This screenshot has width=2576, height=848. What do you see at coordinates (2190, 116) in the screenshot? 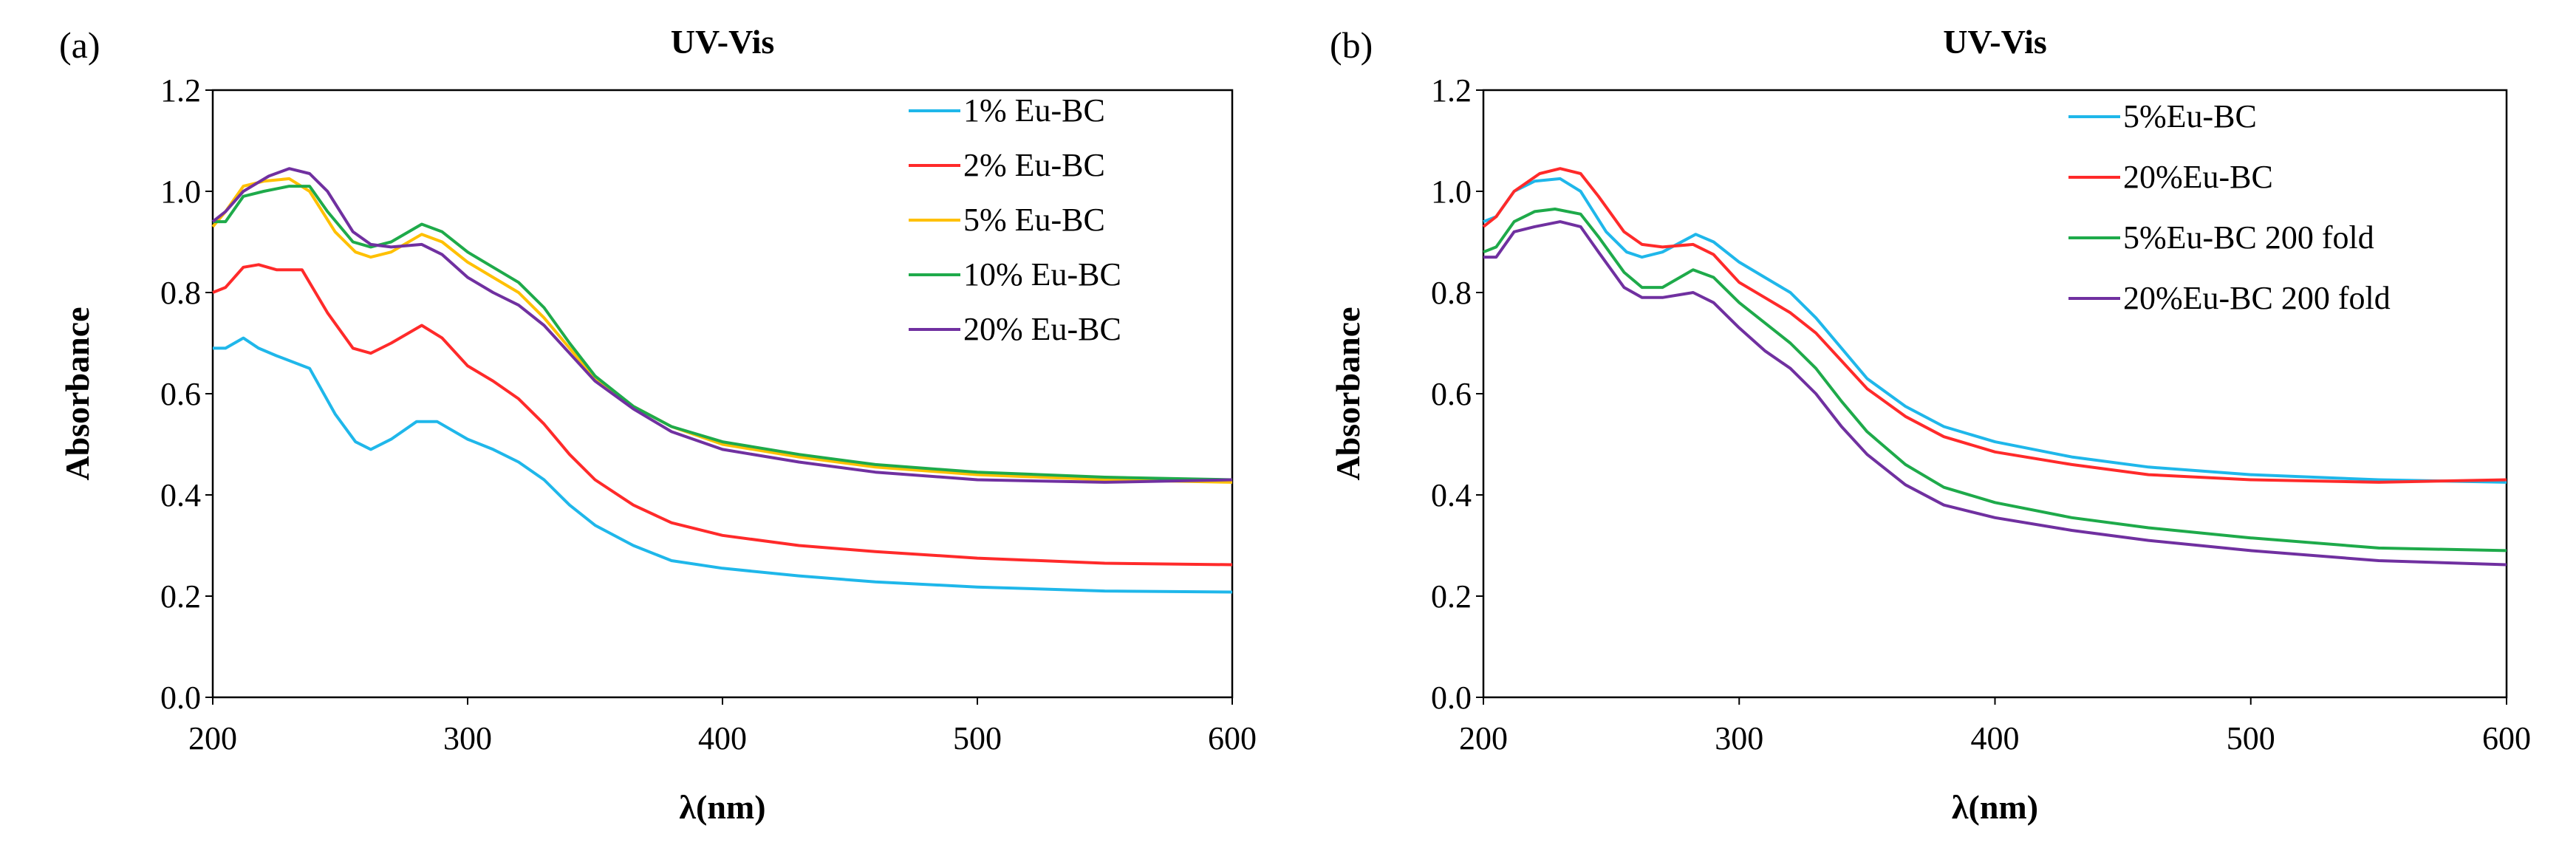
I see `legend-entry: 5%Eu-BC` at bounding box center [2190, 116].